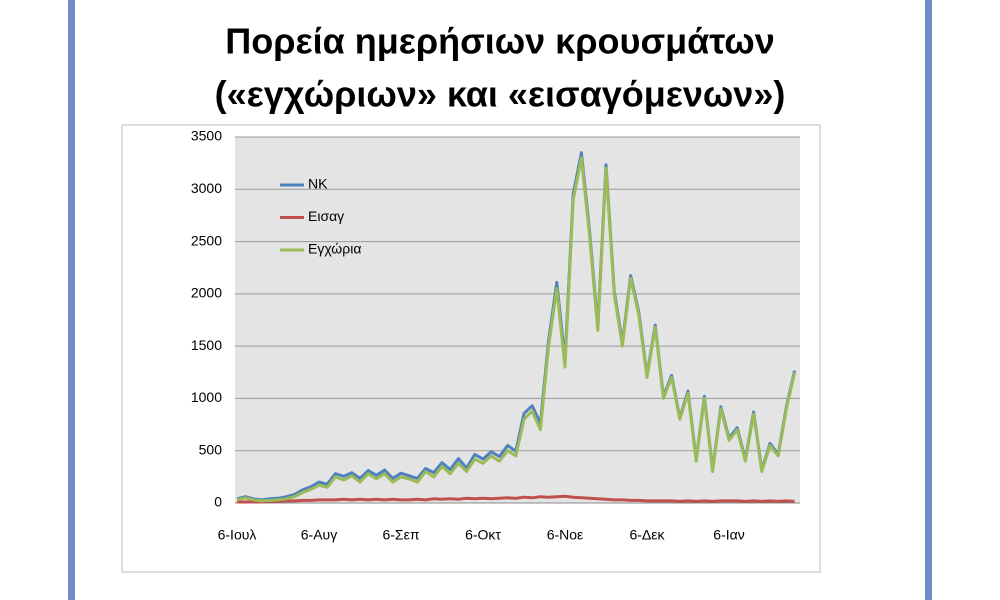 The width and height of the screenshot is (1000, 600). What do you see at coordinates (928, 300) in the screenshot?
I see `slide-border-right` at bounding box center [928, 300].